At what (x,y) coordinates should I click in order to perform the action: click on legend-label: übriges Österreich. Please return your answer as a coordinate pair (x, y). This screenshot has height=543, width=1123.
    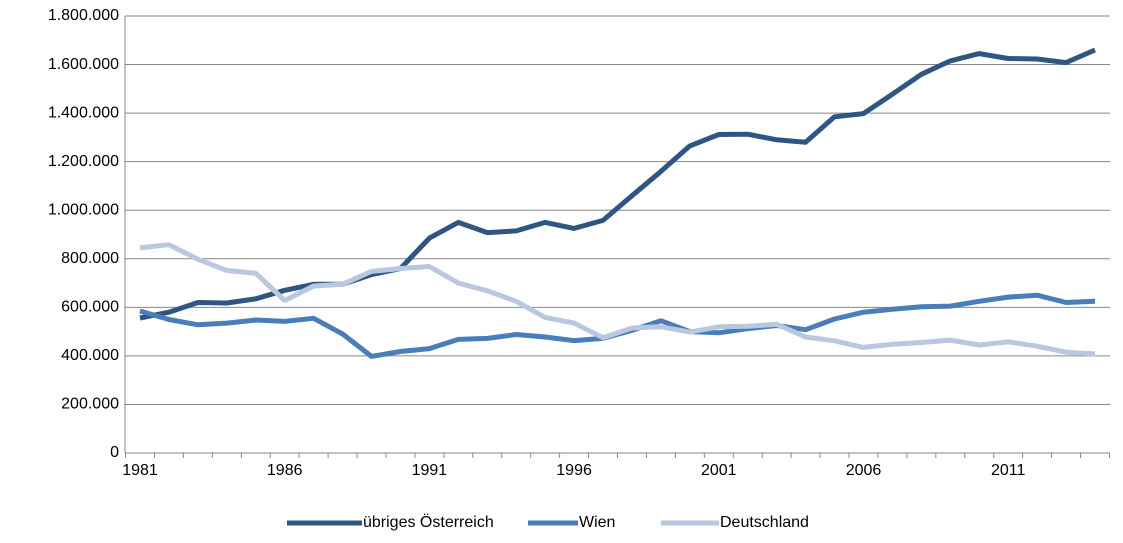
    Looking at the image, I should click on (428, 522).